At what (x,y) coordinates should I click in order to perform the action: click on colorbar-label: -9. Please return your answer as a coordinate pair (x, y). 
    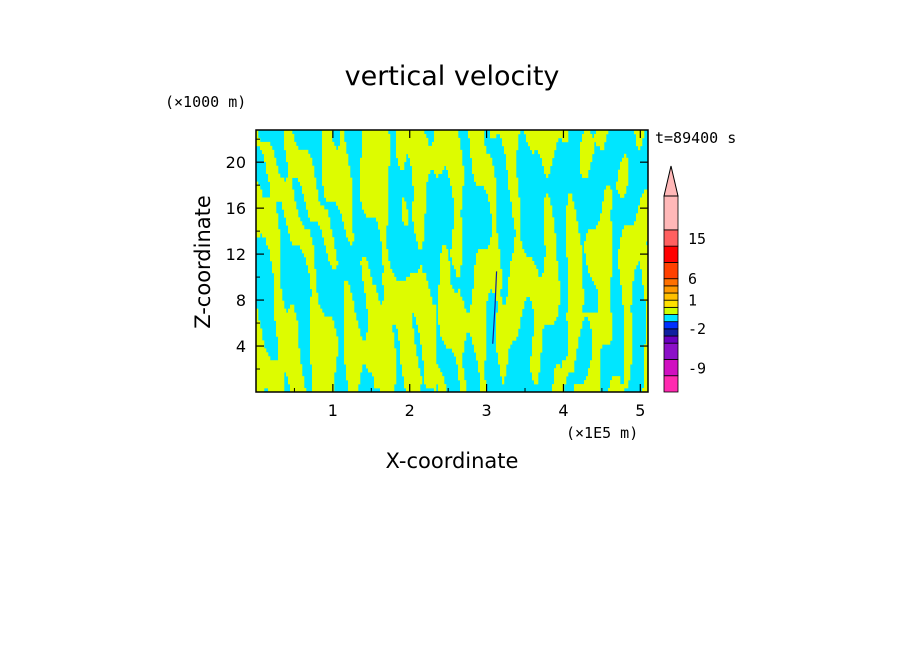
    Looking at the image, I should click on (697, 369).